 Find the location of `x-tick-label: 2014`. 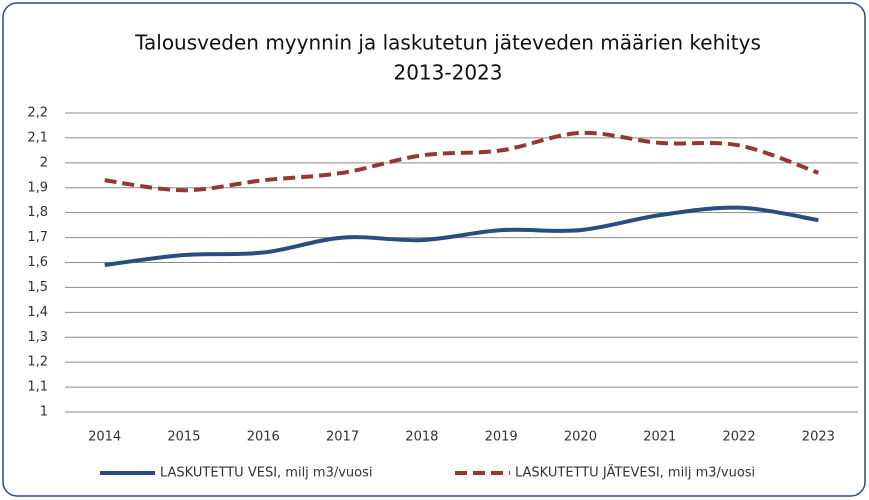

x-tick-label: 2014 is located at coordinates (104, 437).